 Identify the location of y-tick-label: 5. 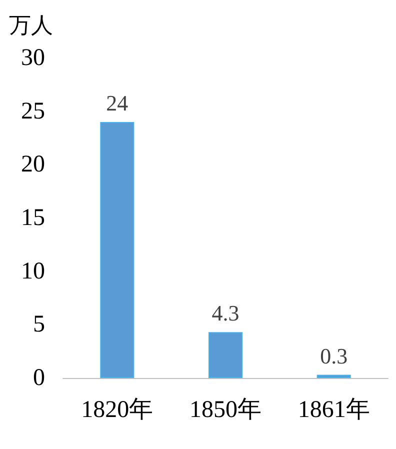
(39, 325).